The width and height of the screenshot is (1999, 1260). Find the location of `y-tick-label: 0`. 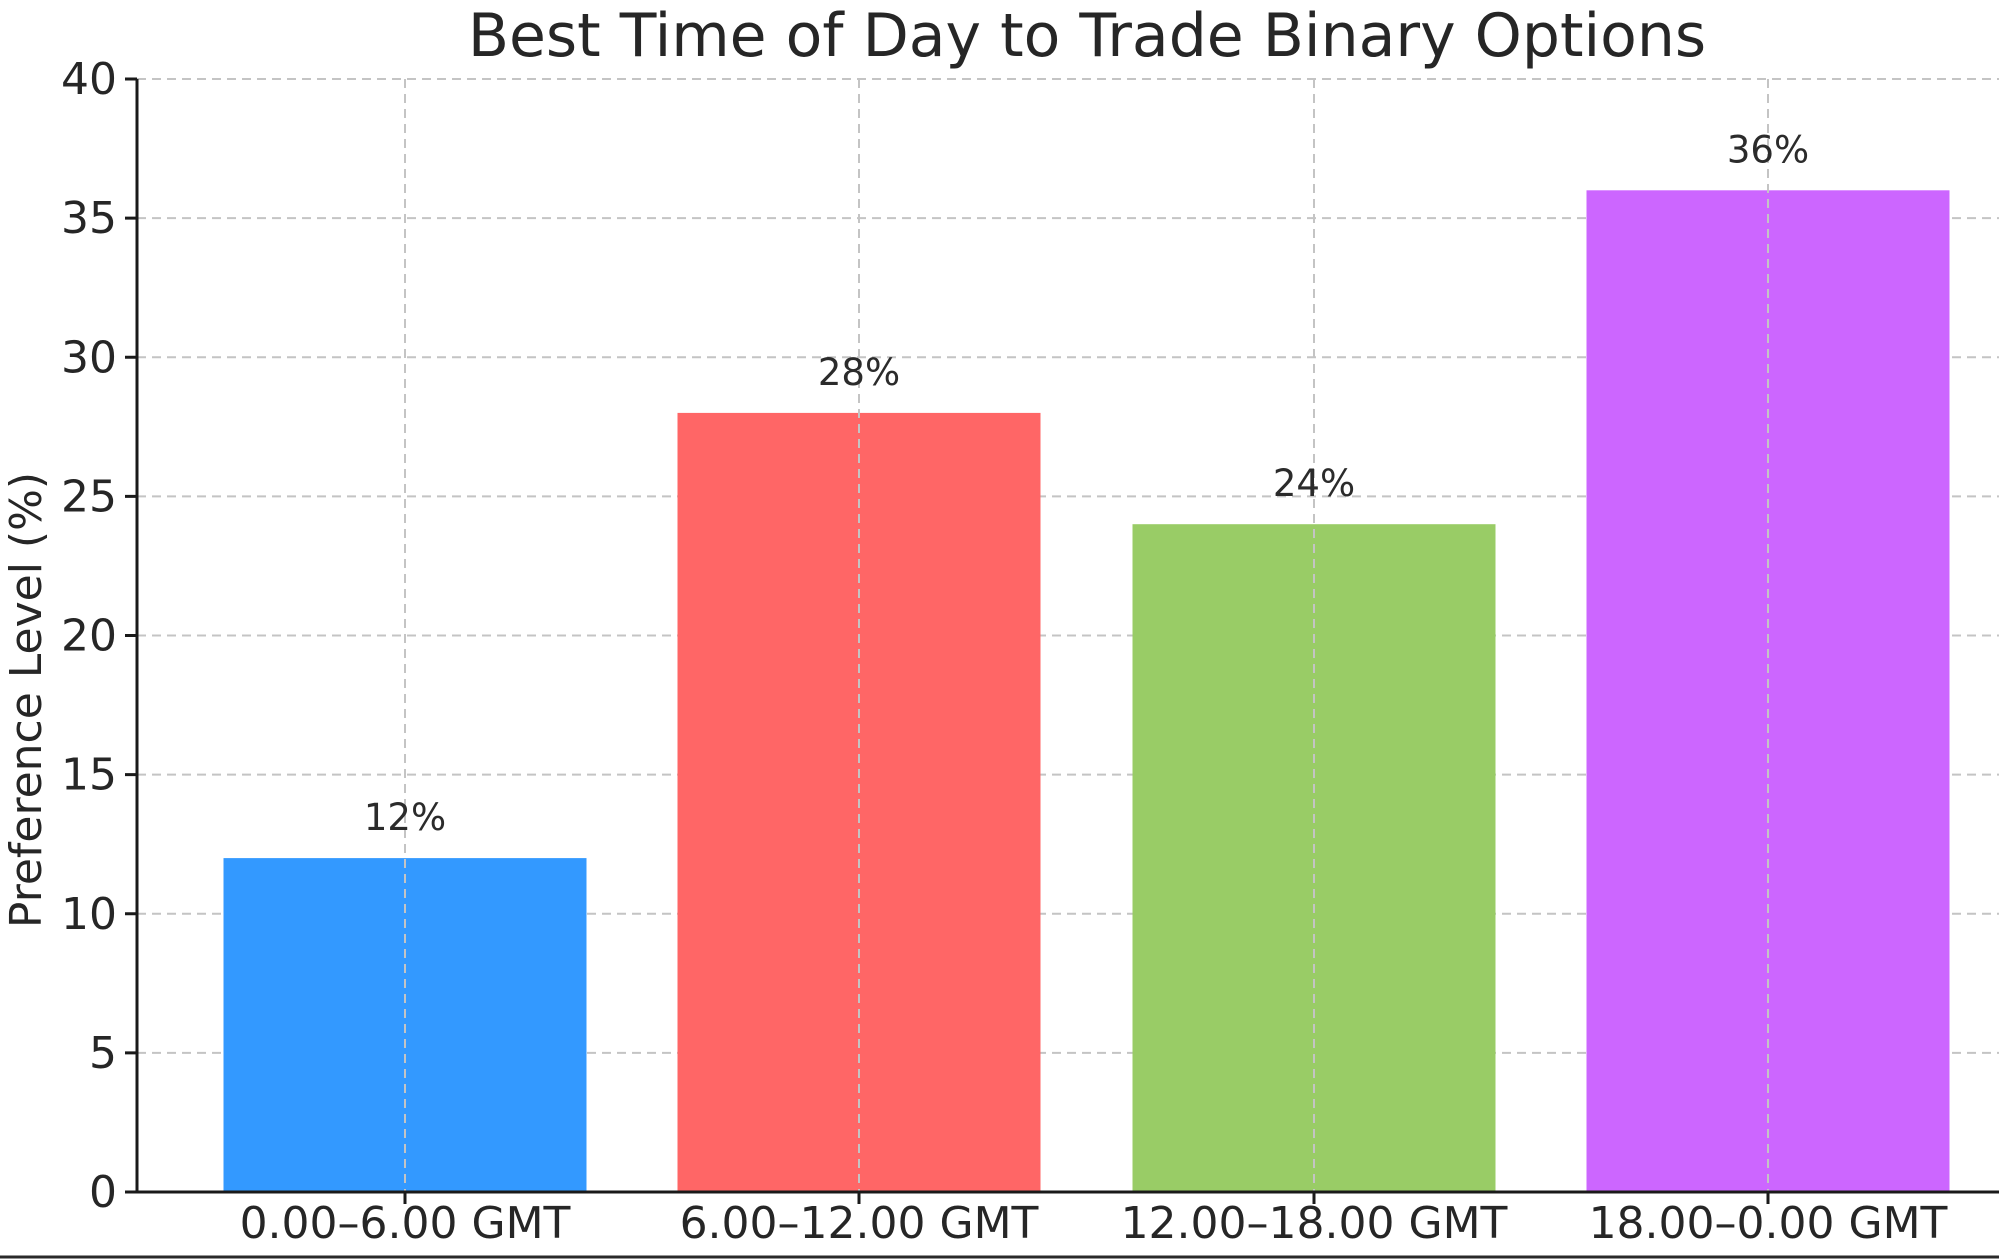

y-tick-label: 0 is located at coordinates (103, 1192).